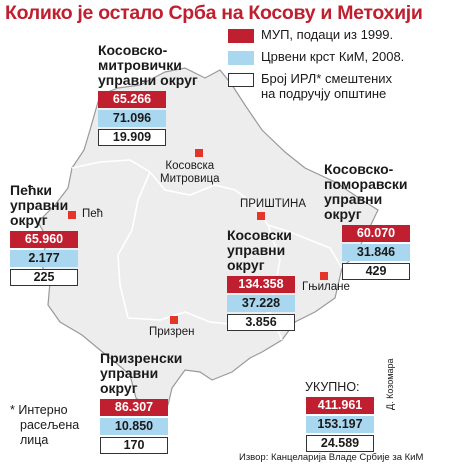  I want to click on red-cross-value: 10.850, so click(134, 426).